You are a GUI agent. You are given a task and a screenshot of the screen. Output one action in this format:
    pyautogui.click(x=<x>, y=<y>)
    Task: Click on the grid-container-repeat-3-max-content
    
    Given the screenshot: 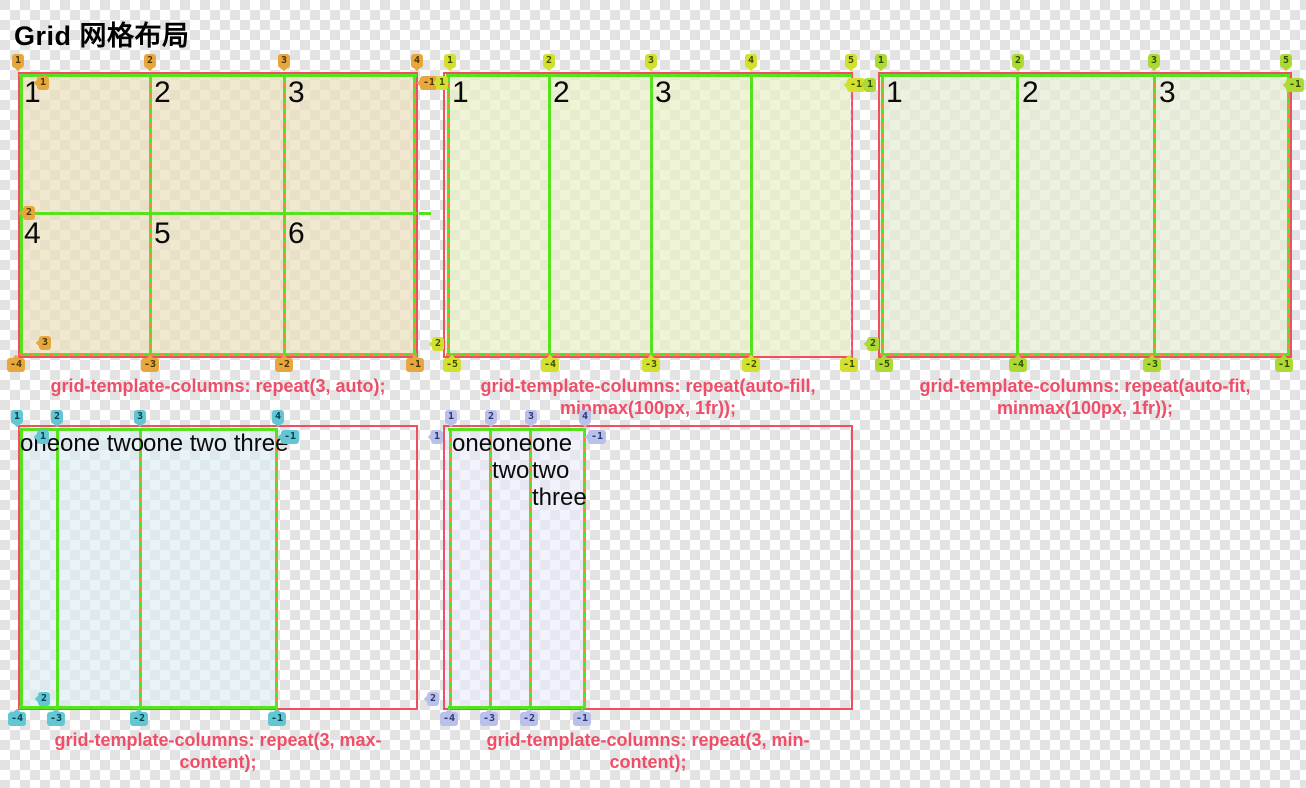 What is the action you would take?
    pyautogui.click(x=218, y=567)
    